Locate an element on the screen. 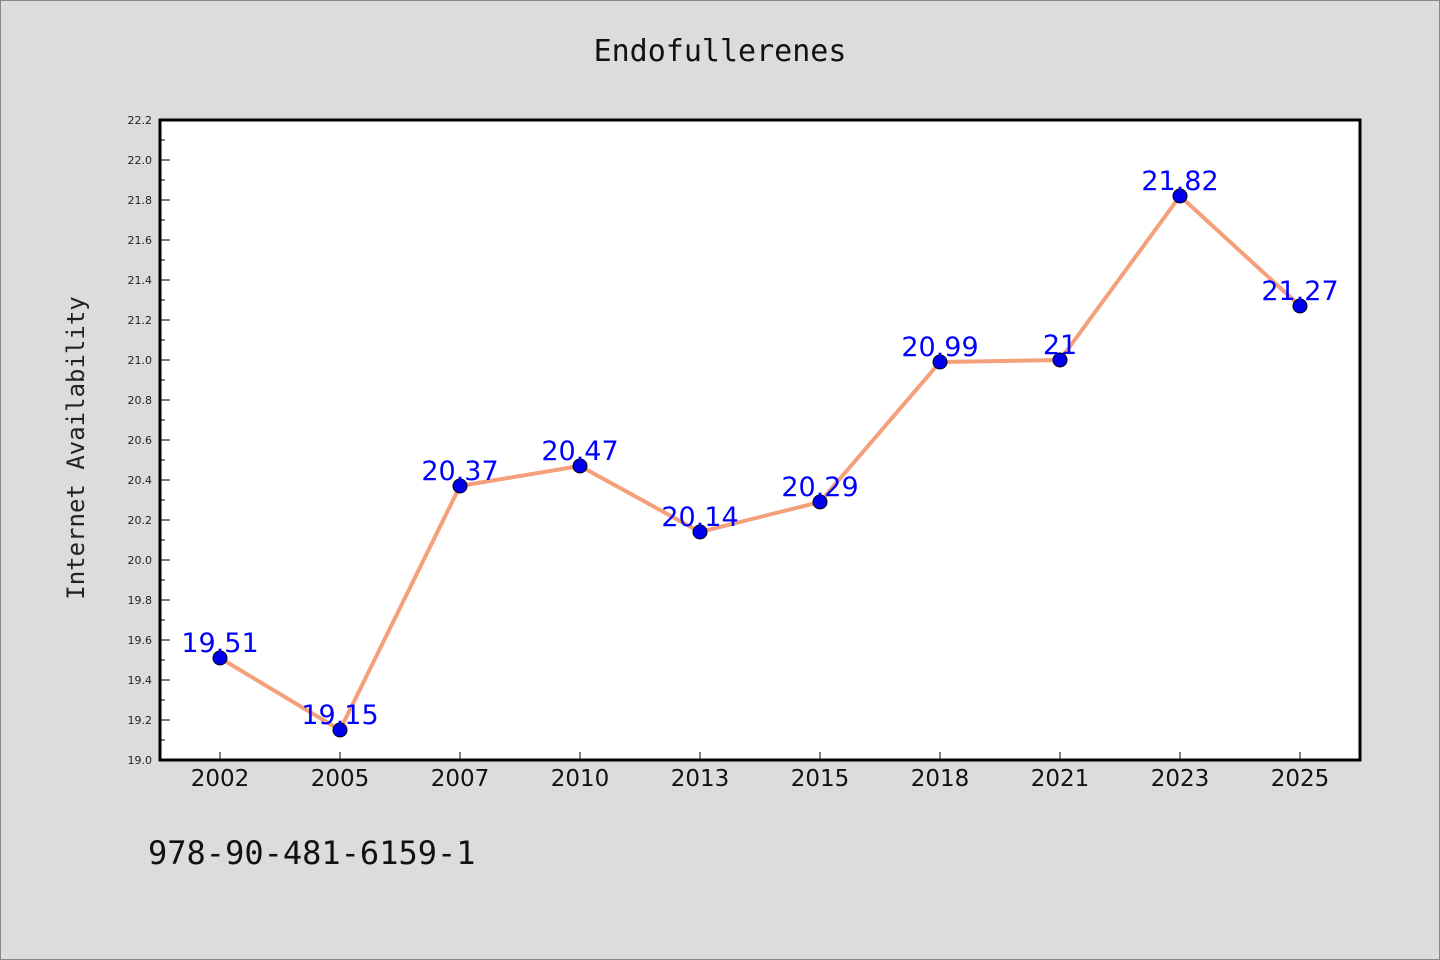 This screenshot has height=960, width=1440. data-label: 20.29 is located at coordinates (819, 487).